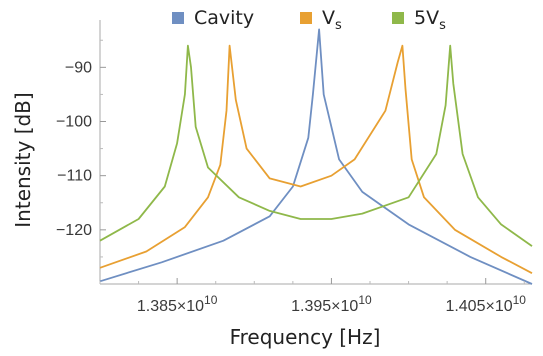 The image size is (543, 356). I want to click on x-tick-label: 1.405×10¹⁰, so click(485, 304).